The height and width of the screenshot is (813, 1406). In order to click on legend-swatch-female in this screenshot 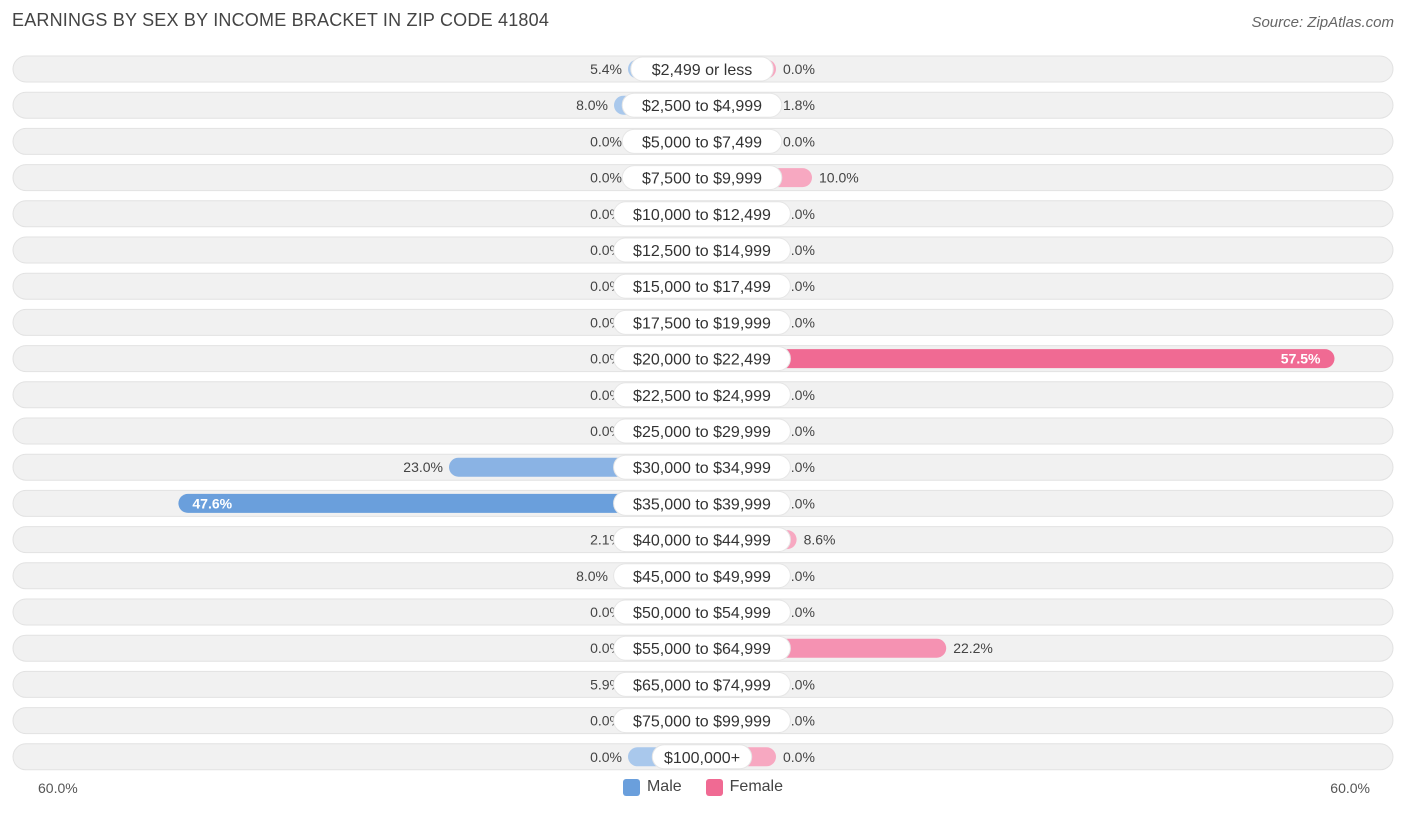, I will do `click(714, 787)`.